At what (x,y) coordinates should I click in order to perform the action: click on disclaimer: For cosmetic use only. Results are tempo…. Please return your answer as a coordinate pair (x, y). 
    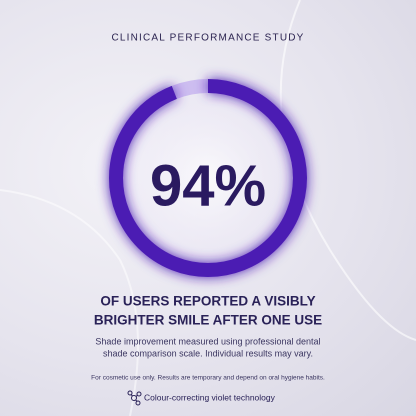
    Looking at the image, I should click on (208, 378).